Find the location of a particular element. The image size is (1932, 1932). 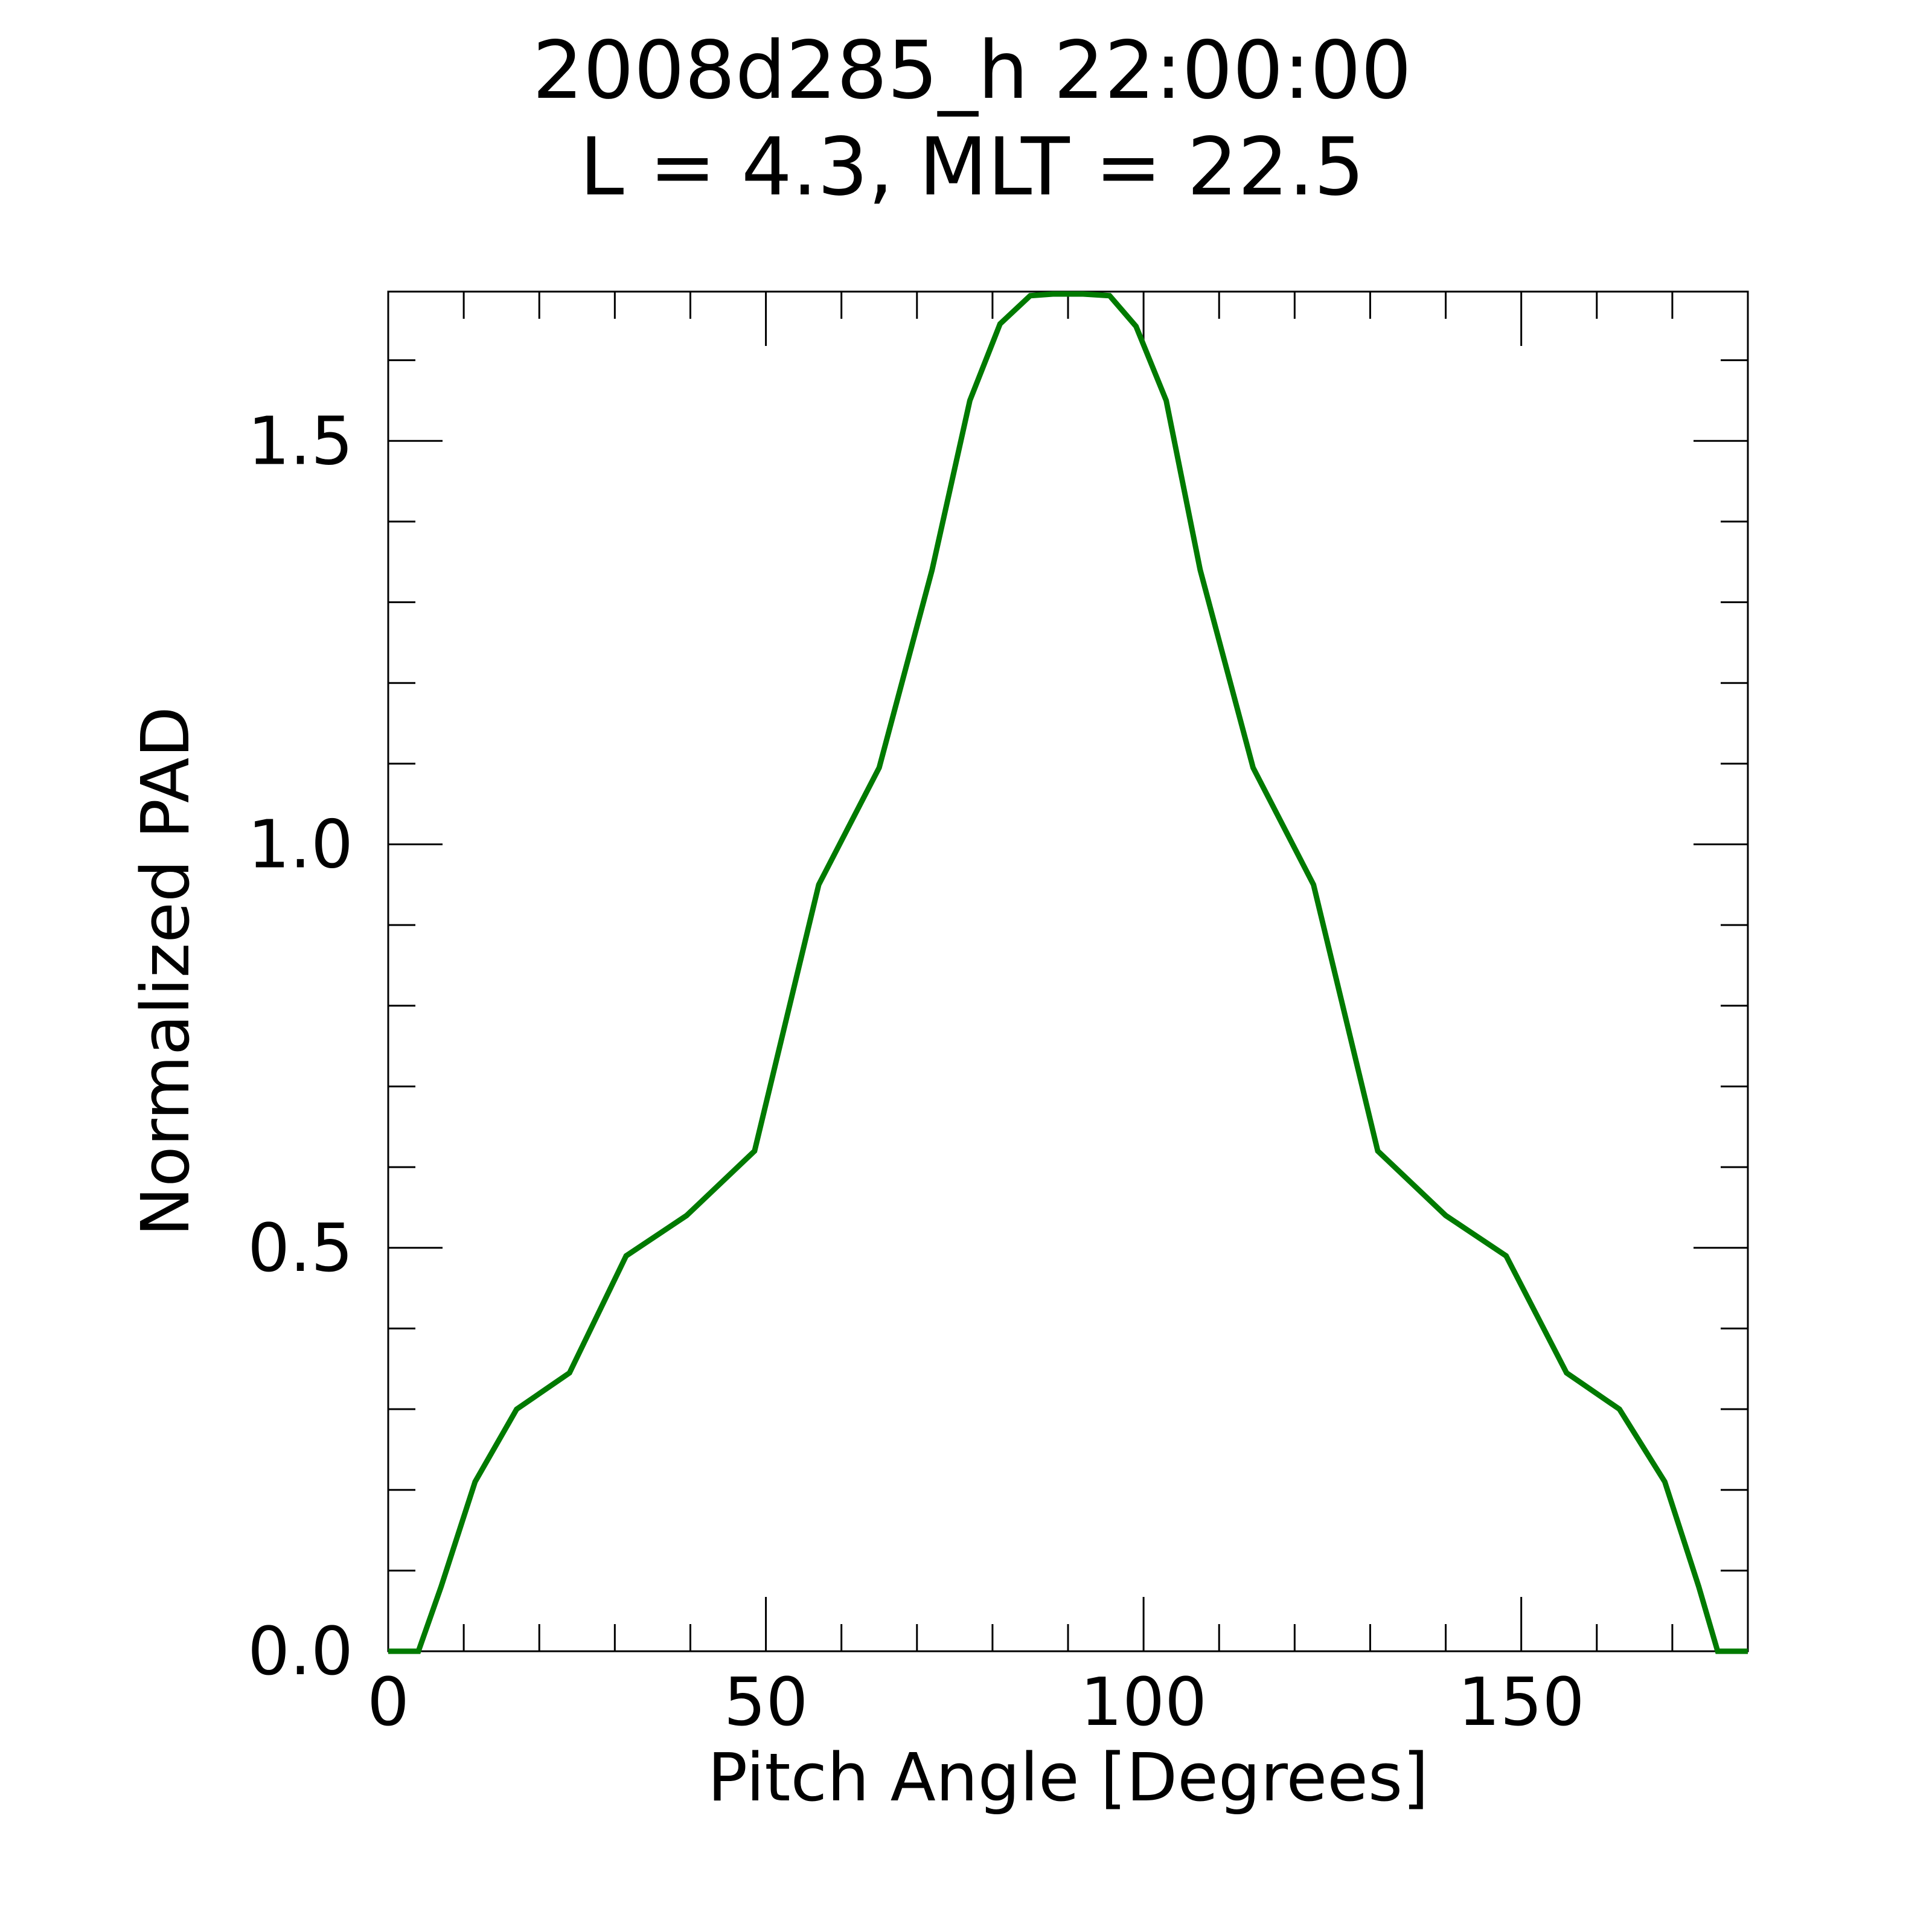

x-tick-label: 50 is located at coordinates (766, 1702).